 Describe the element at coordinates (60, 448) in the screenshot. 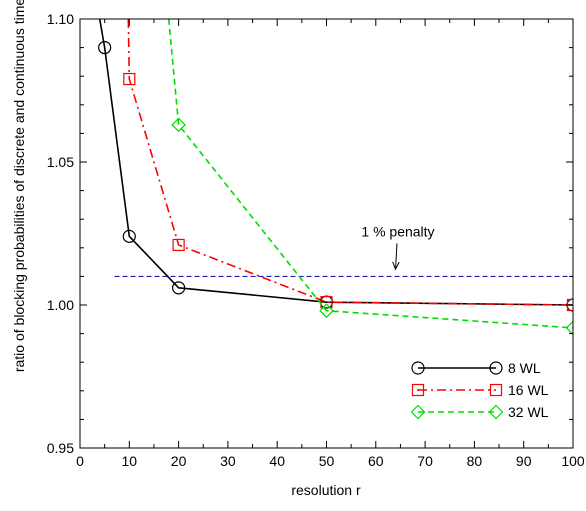

I see `y-tick-label: 0.95` at that location.